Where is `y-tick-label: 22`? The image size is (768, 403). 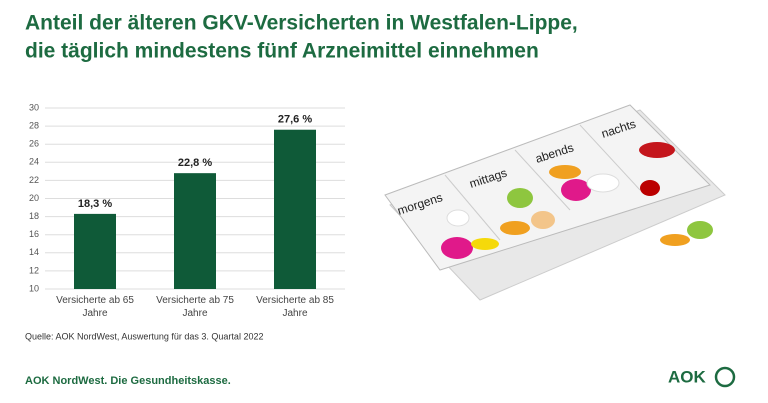
y-tick-label: 22 is located at coordinates (34, 180).